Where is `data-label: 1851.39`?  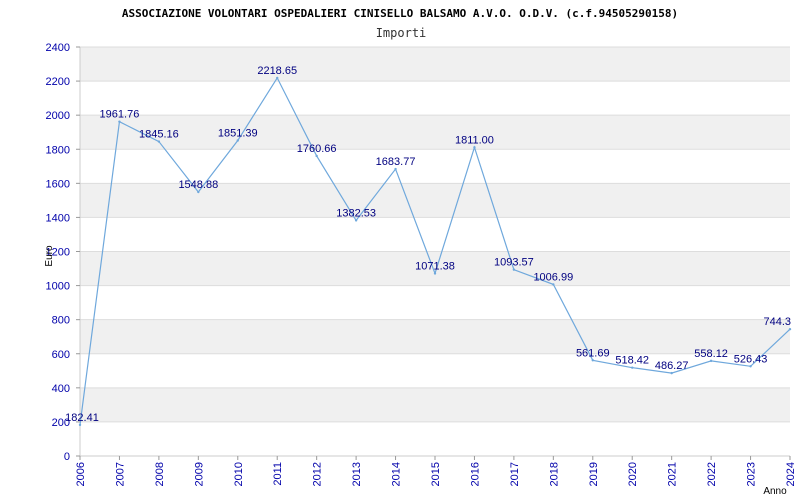 data-label: 1851.39 is located at coordinates (238, 133).